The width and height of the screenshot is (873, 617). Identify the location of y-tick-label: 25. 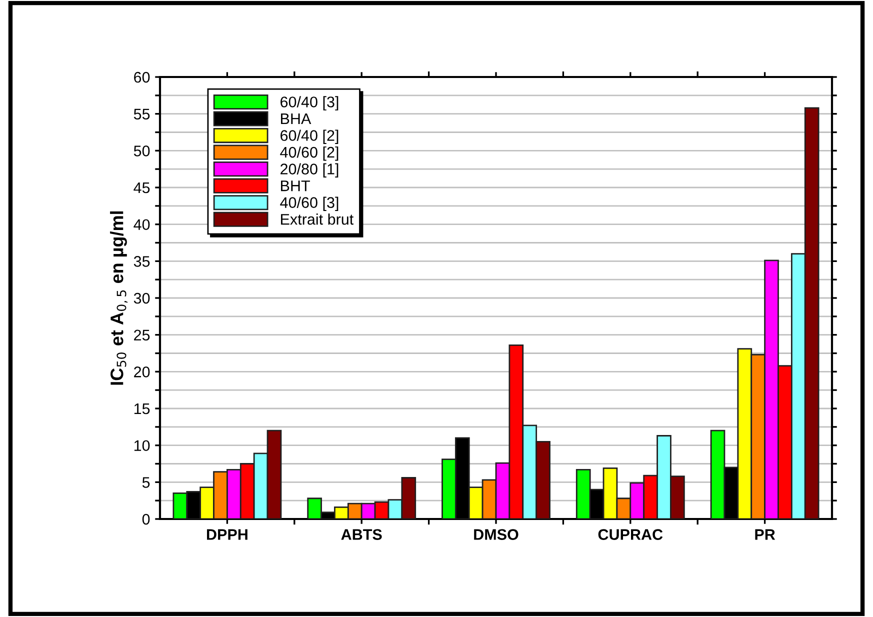
(142, 335).